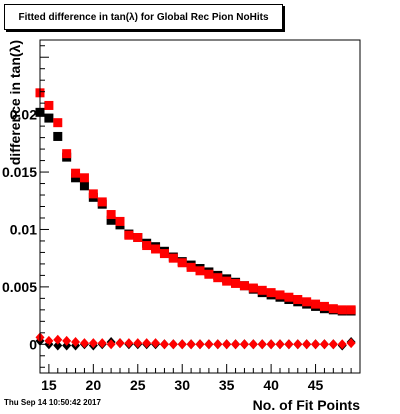  What do you see at coordinates (316, 385) in the screenshot?
I see `x-tick-label: 45` at bounding box center [316, 385].